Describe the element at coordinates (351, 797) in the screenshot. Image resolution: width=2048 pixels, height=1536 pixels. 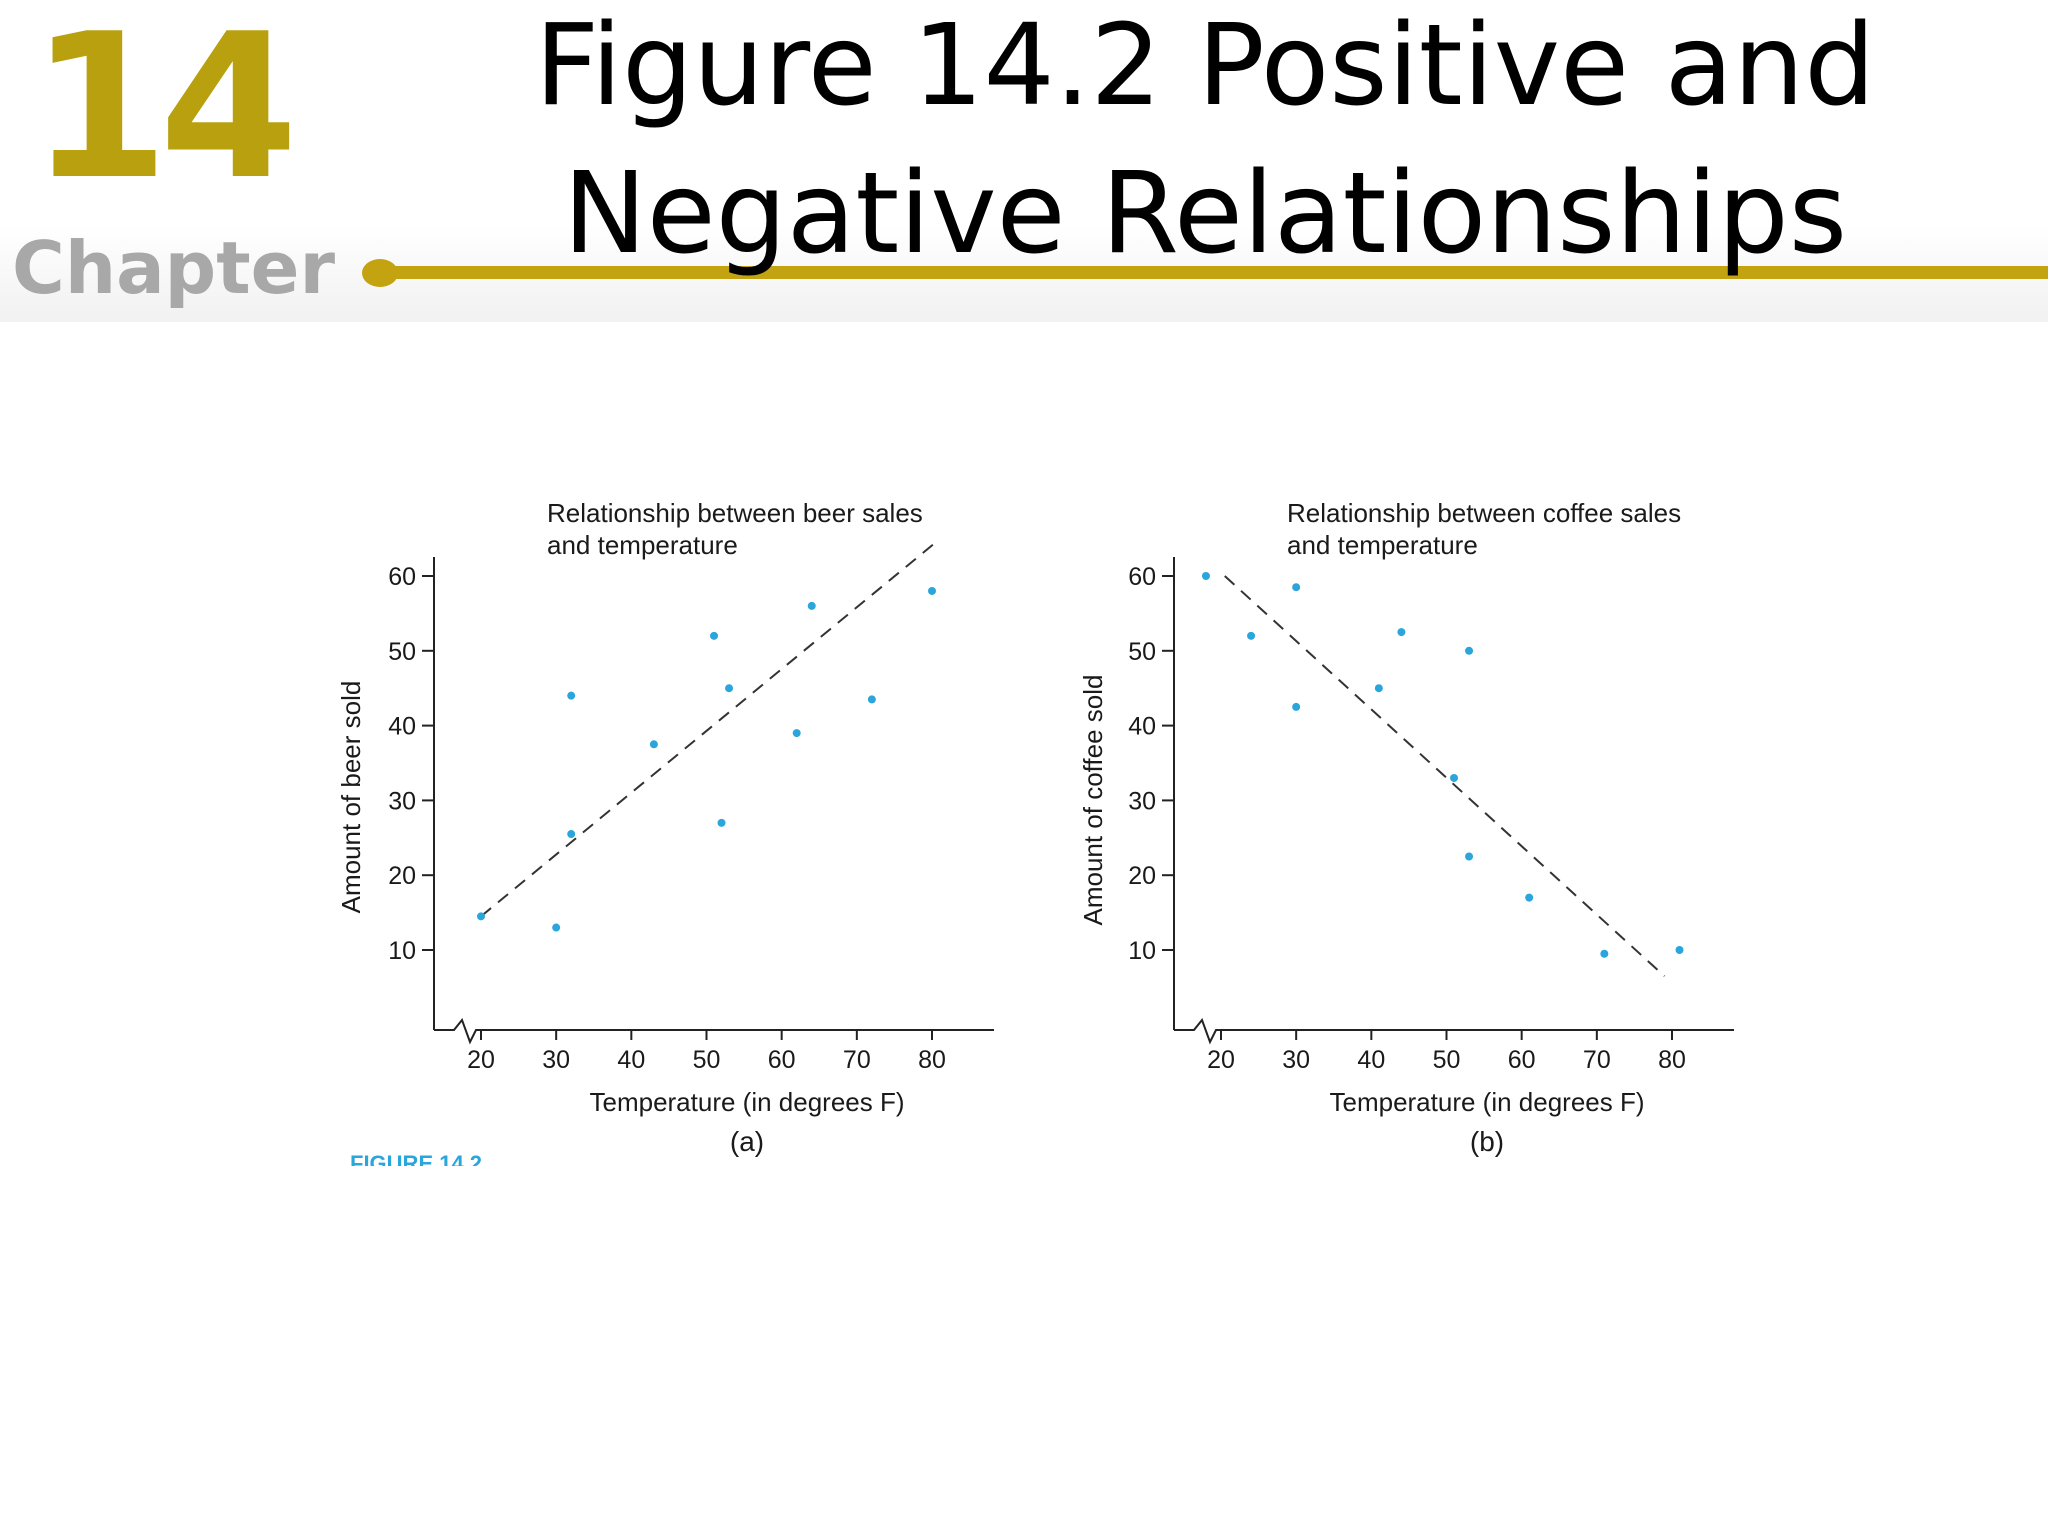
I see `y-axis-label: Amount of beer sold` at that location.